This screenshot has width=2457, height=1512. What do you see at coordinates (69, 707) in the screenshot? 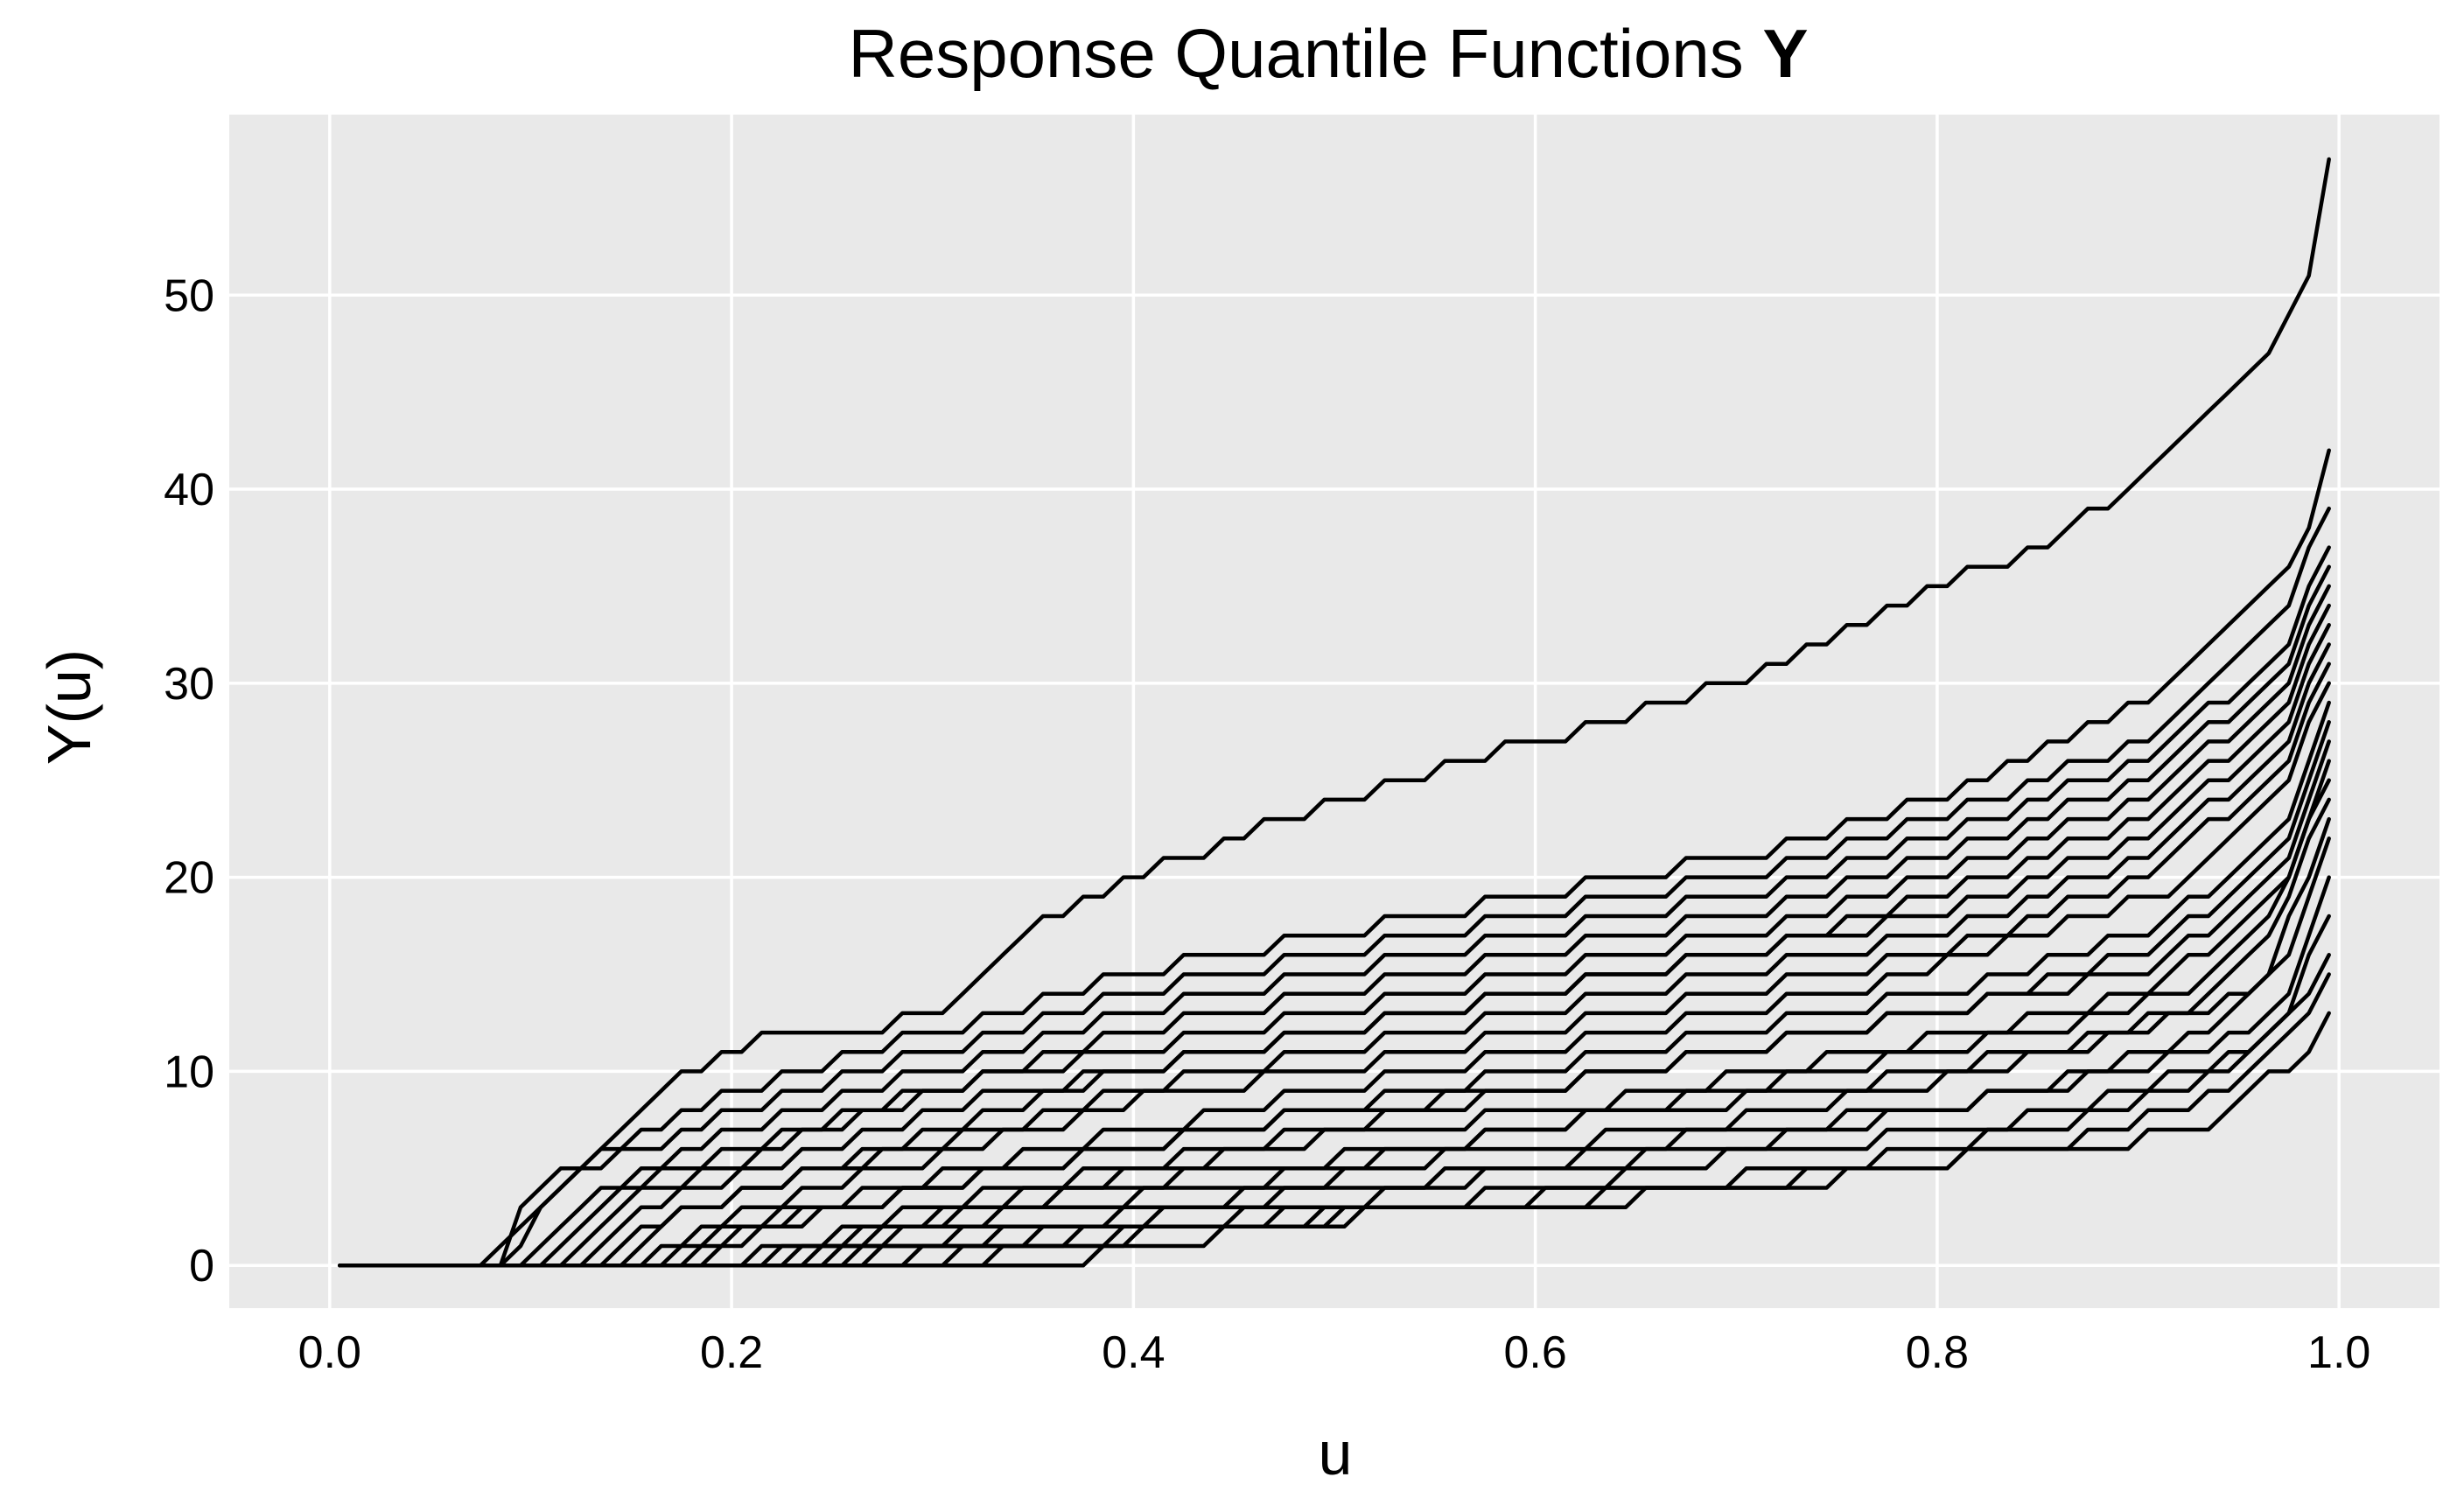
I see `y-axis-label: Y(u)` at bounding box center [69, 707].